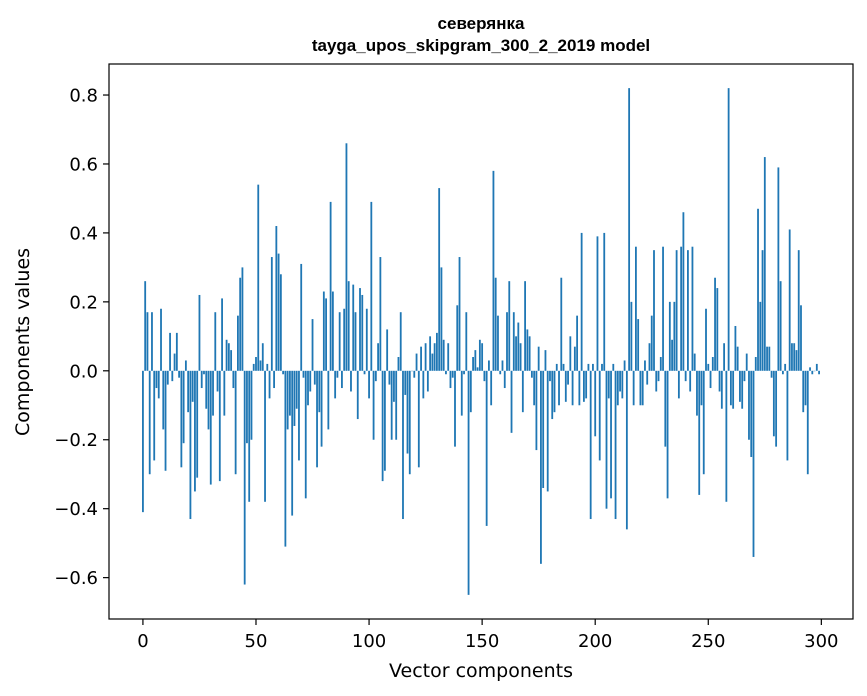 The width and height of the screenshot is (867, 696). Describe the element at coordinates (76, 509) in the screenshot. I see `y-tick-label: −0.4` at that location.